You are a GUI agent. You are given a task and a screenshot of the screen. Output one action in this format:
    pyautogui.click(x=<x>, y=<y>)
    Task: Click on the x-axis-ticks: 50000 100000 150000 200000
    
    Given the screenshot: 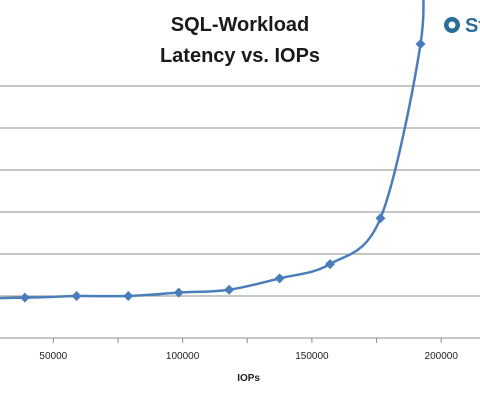 What is the action you would take?
    pyautogui.click(x=248, y=350)
    